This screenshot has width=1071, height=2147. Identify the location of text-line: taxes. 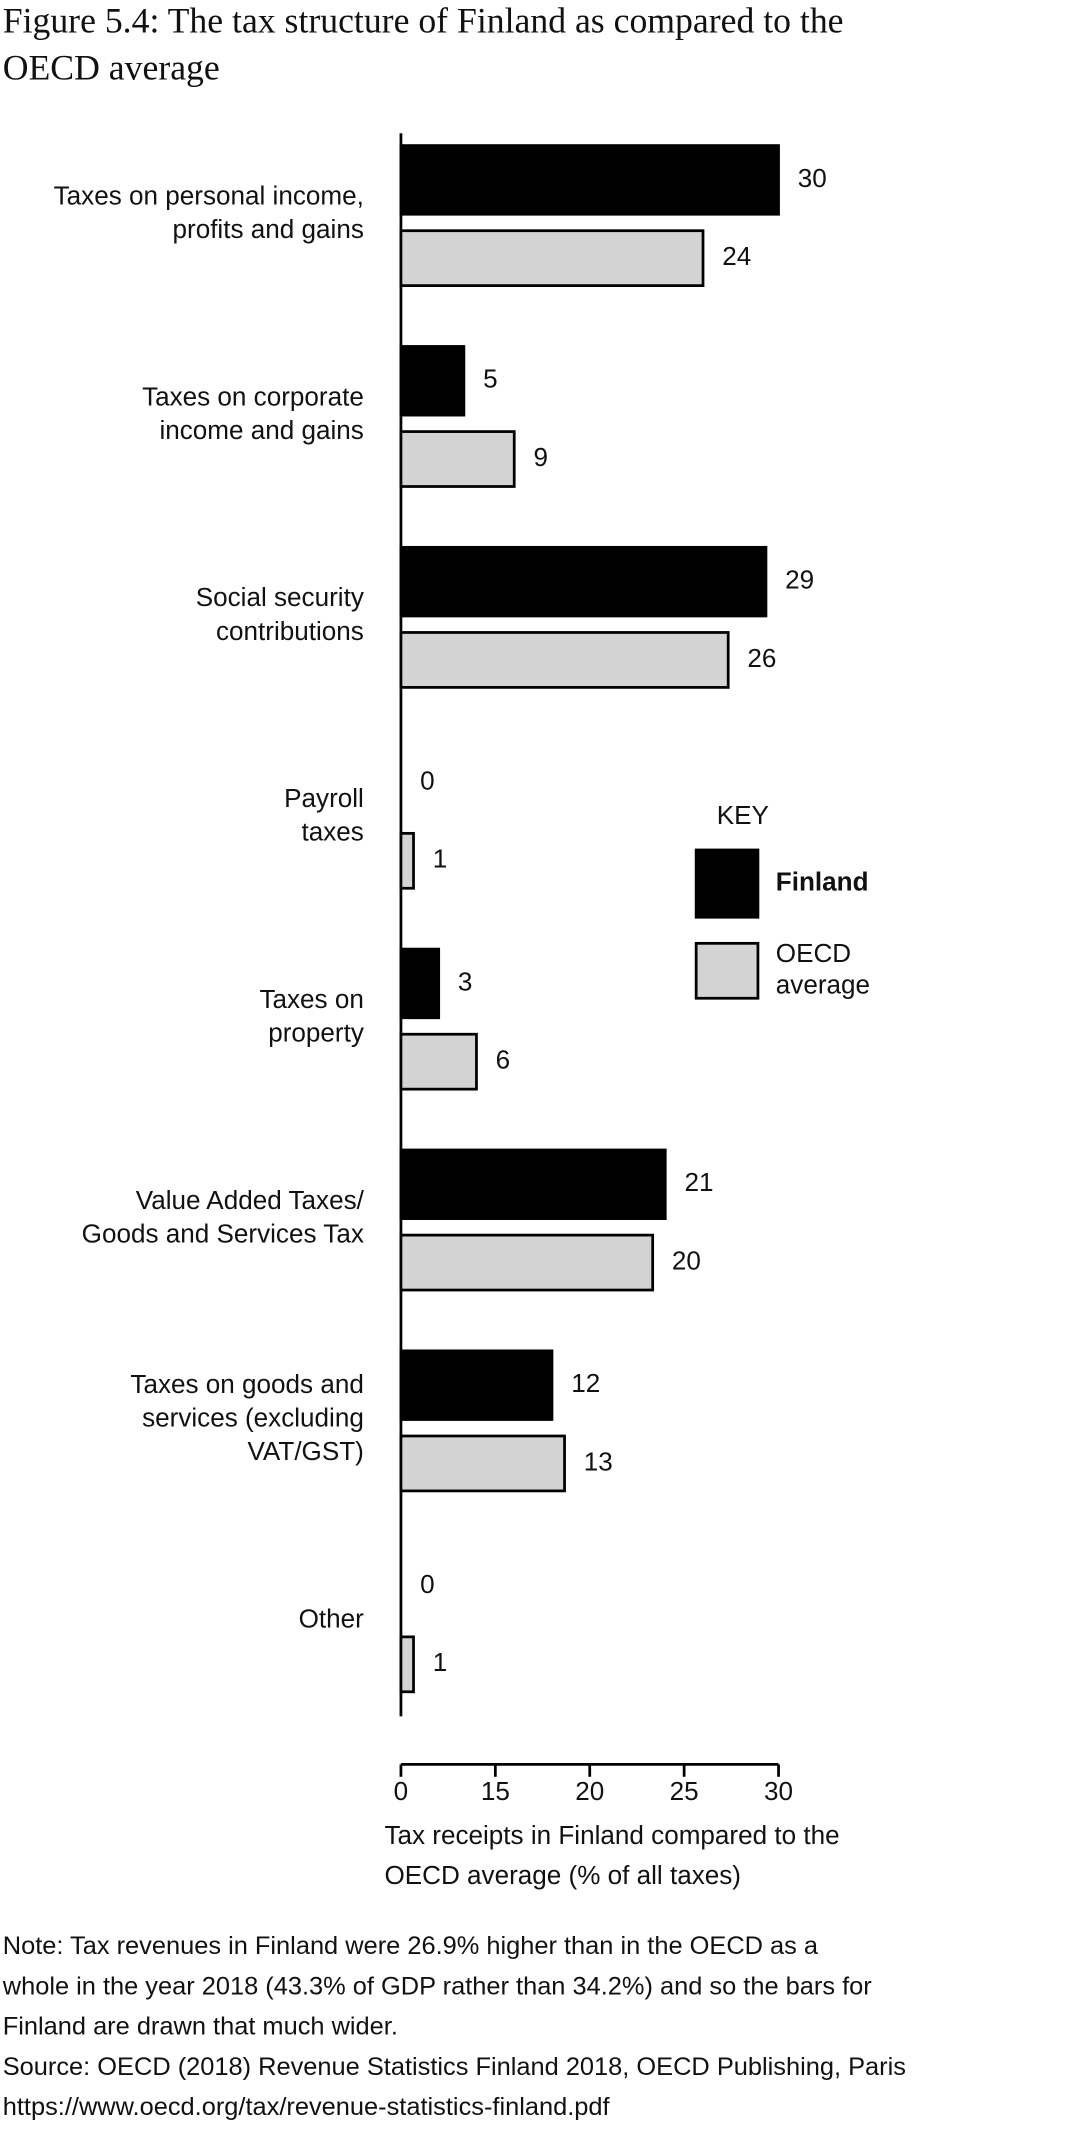
(333, 832).